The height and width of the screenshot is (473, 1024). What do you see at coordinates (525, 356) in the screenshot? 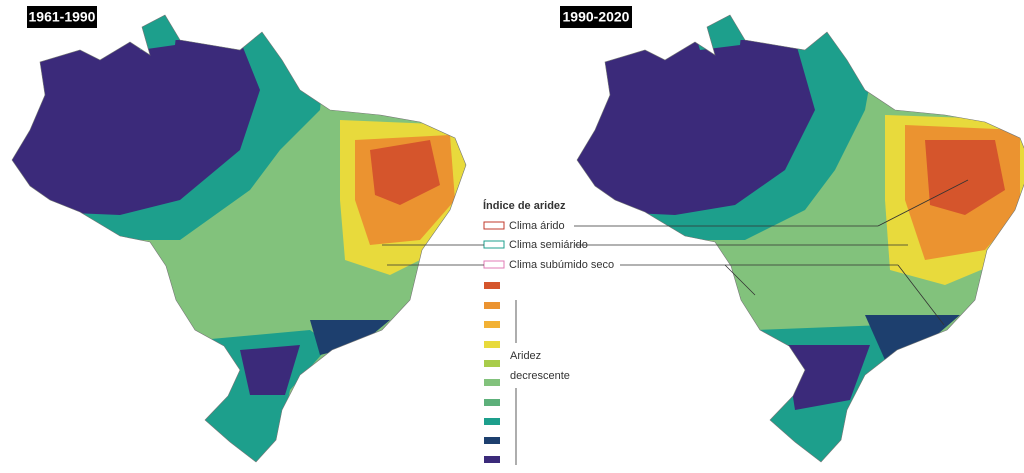
I see `scale-label: Aridez` at bounding box center [525, 356].